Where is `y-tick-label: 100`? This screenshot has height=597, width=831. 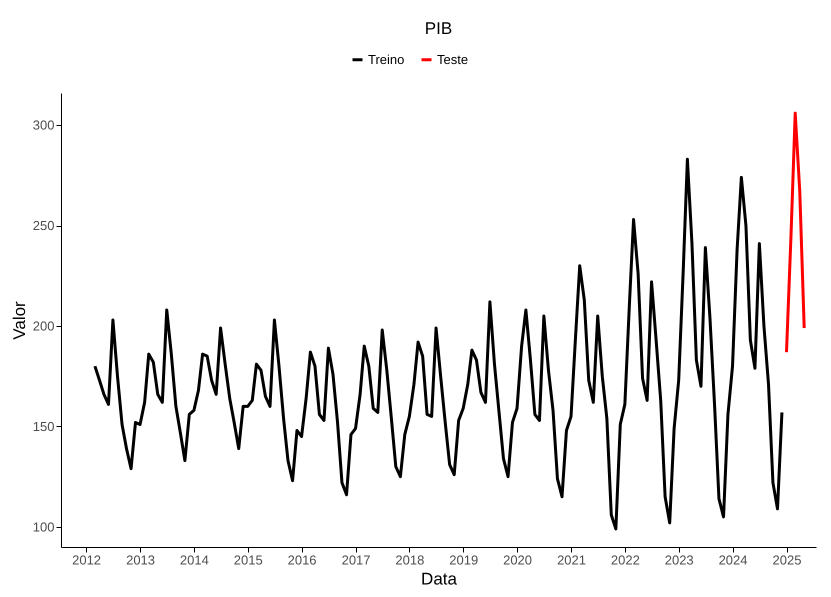 y-tick-label: 100 is located at coordinates (43, 526).